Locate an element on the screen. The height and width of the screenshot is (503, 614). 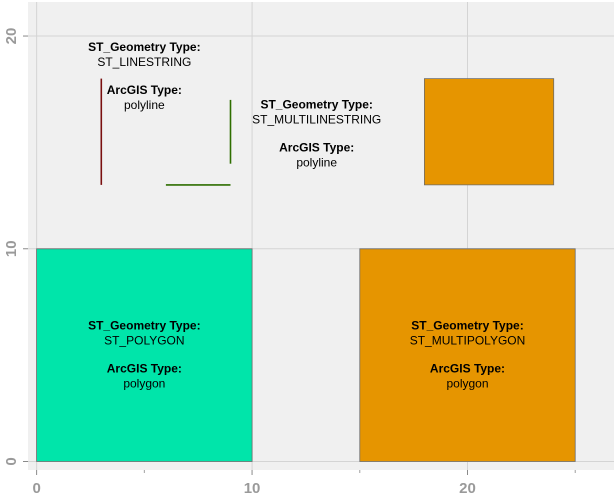
x-tick-label-10: 10 is located at coordinates (252, 488).